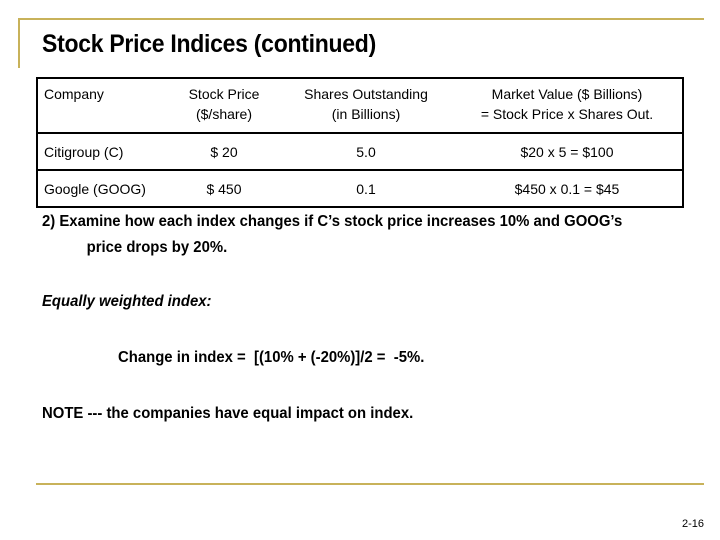 The image size is (720, 540). What do you see at coordinates (127, 301) in the screenshot?
I see `equal-weighted-heading: Equally weighted index:` at bounding box center [127, 301].